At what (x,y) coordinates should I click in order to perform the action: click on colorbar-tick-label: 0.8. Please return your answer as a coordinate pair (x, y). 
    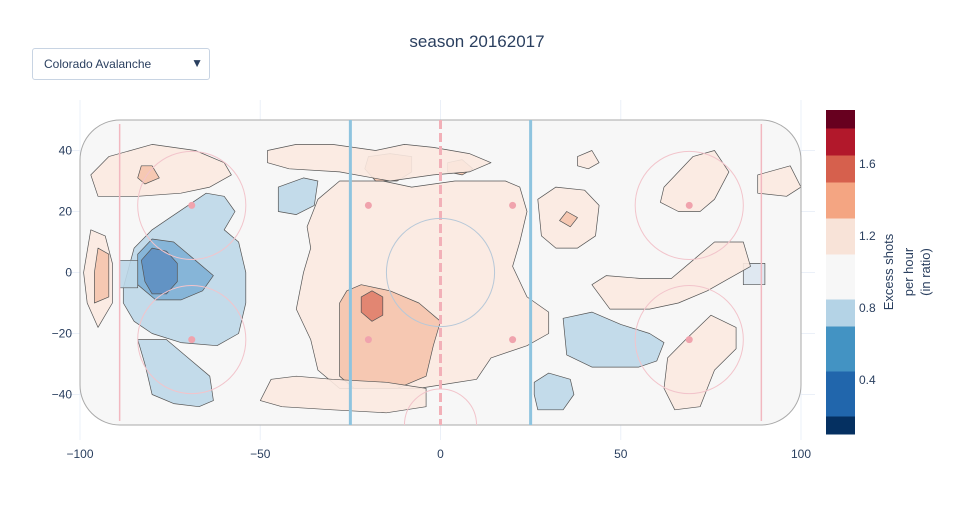
    Looking at the image, I should click on (867, 308).